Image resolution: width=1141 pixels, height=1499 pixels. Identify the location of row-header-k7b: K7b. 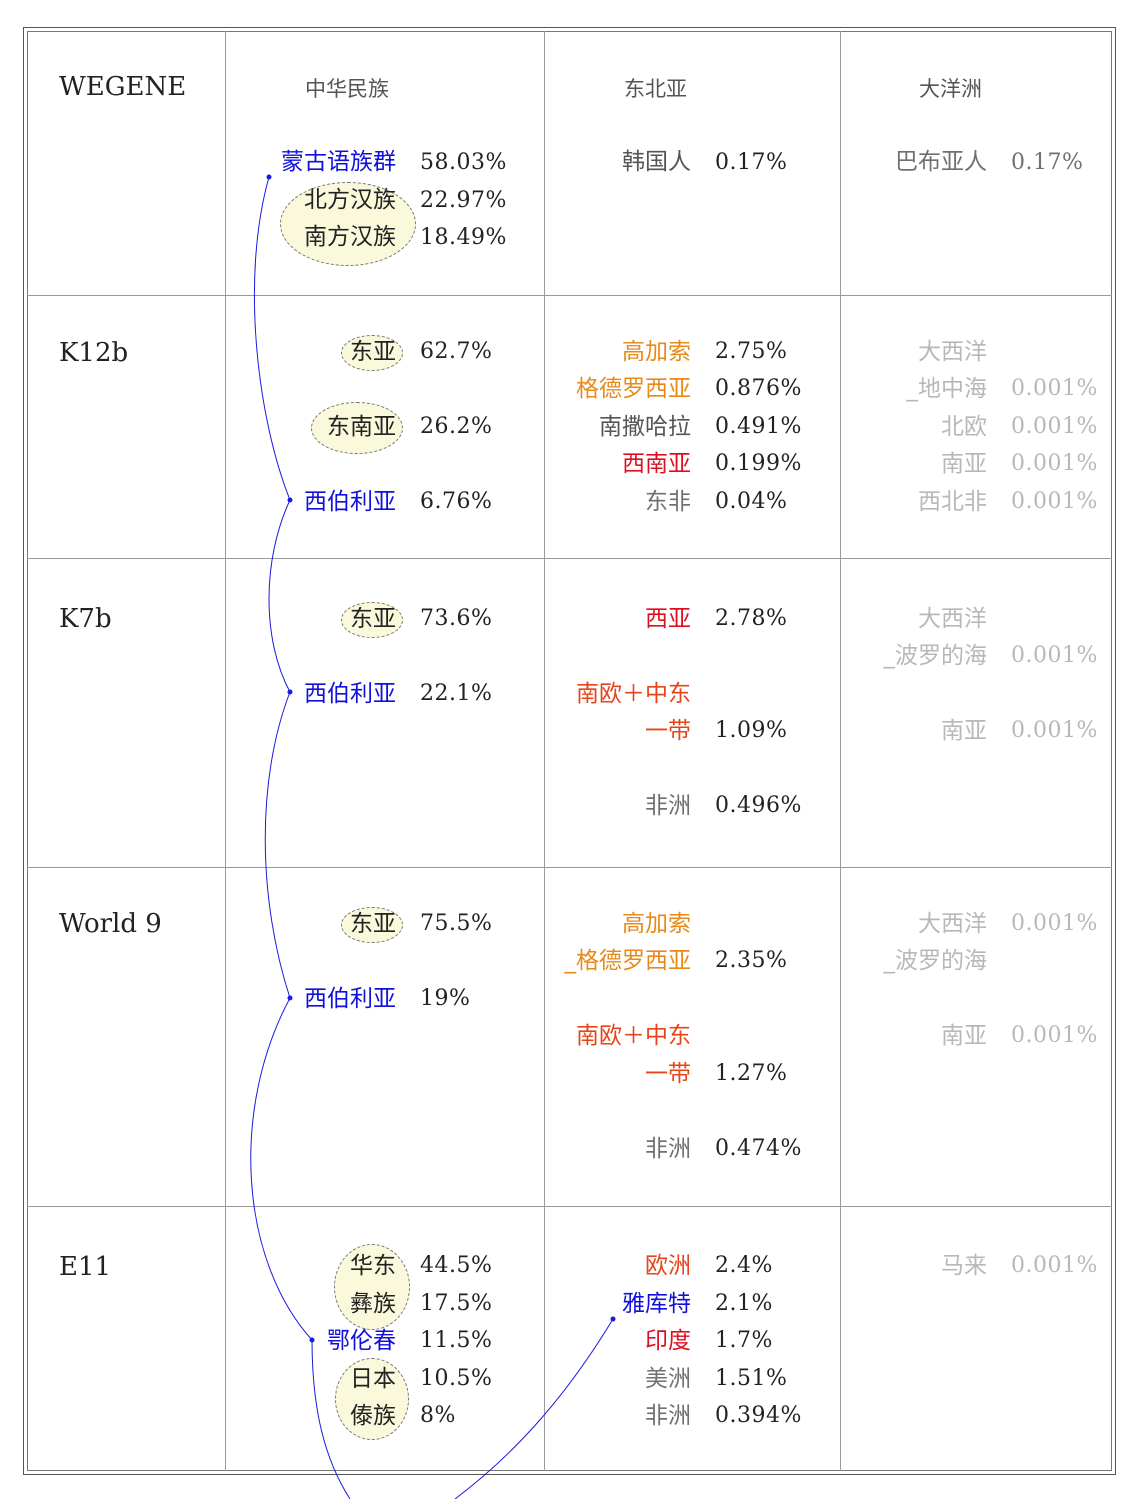
(85, 619).